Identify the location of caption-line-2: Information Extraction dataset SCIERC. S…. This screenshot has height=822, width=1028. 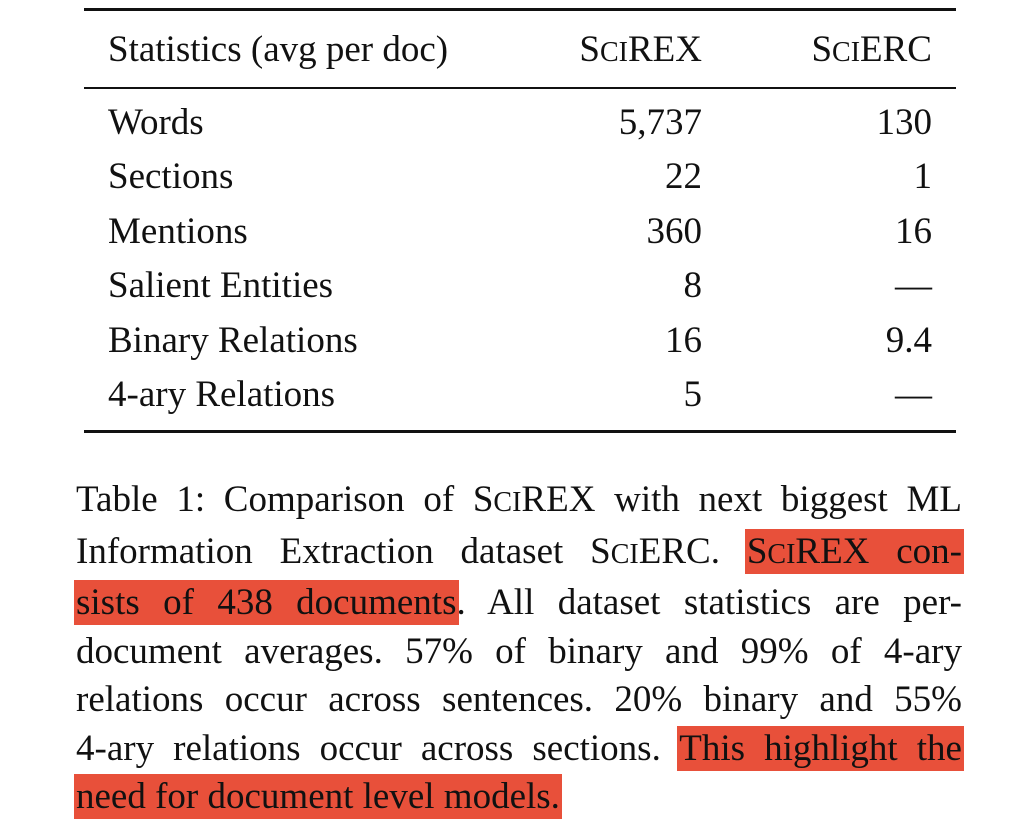
(519, 551).